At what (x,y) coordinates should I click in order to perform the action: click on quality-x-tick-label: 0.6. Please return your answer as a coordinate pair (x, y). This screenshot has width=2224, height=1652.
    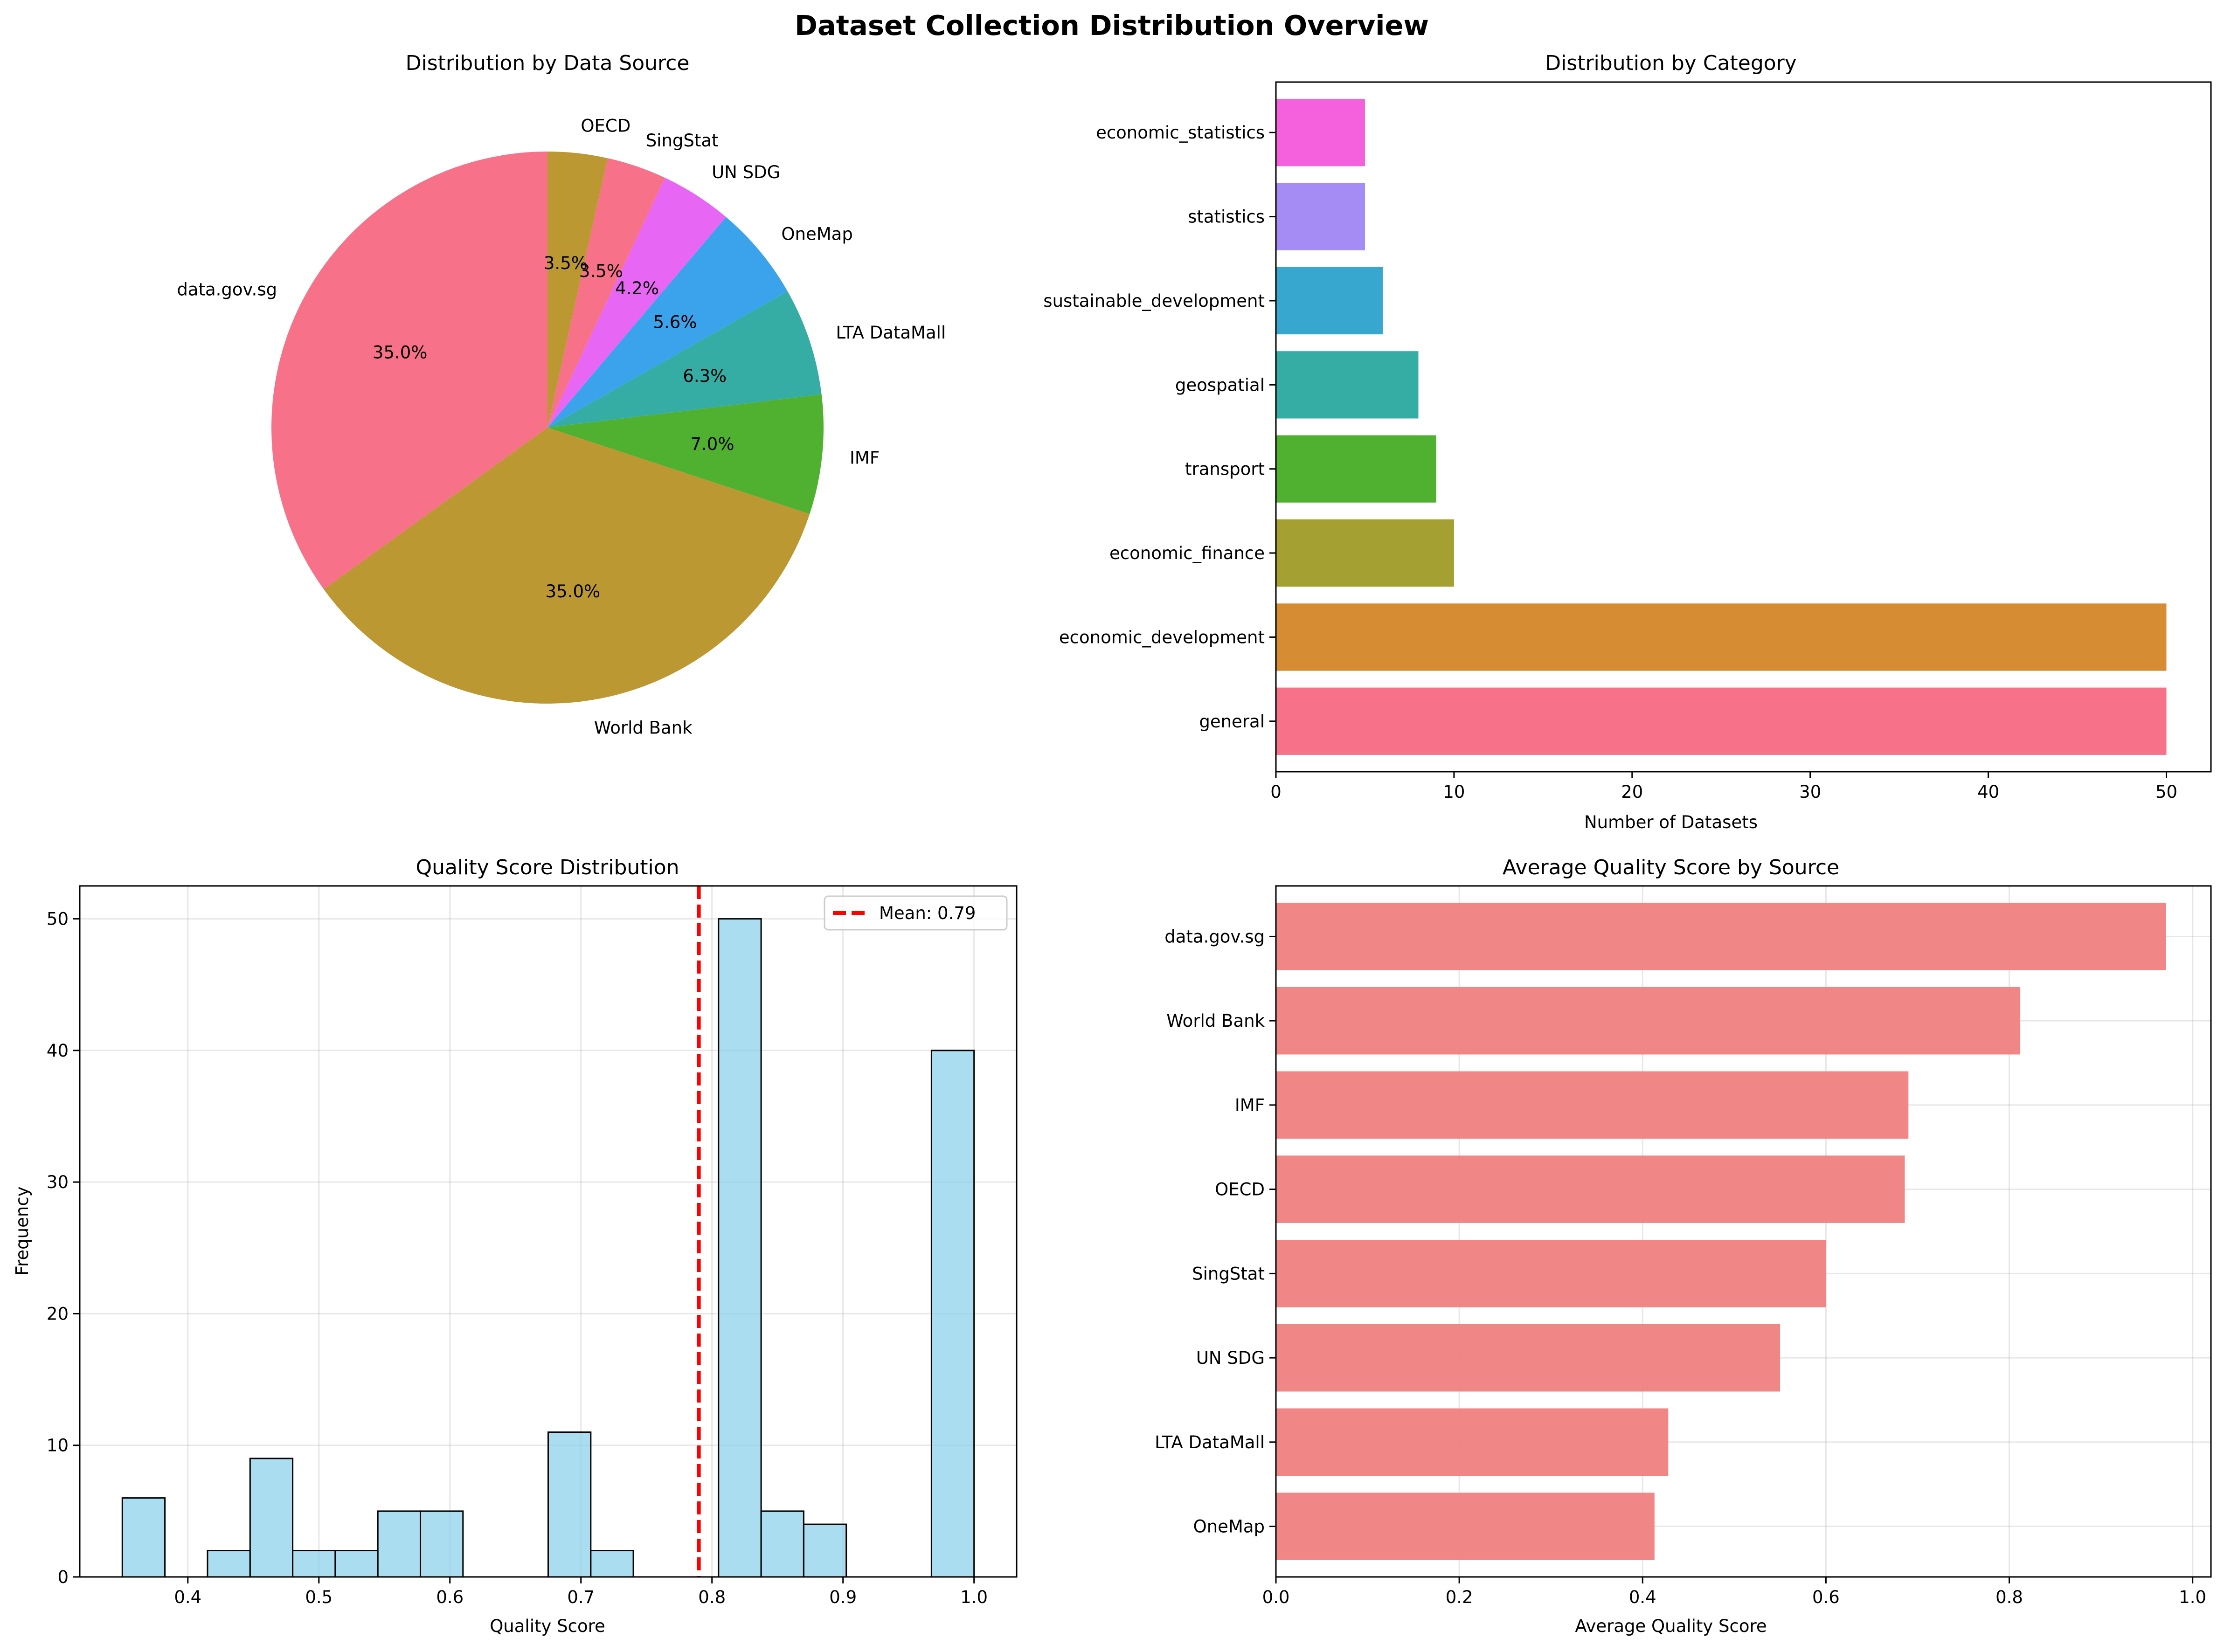
    Looking at the image, I should click on (1826, 1597).